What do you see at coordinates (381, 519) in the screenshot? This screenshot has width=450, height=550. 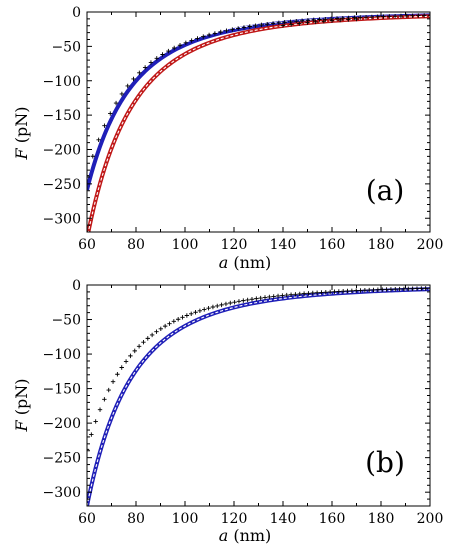 I see `panel-b-xtick-label: 180` at bounding box center [381, 519].